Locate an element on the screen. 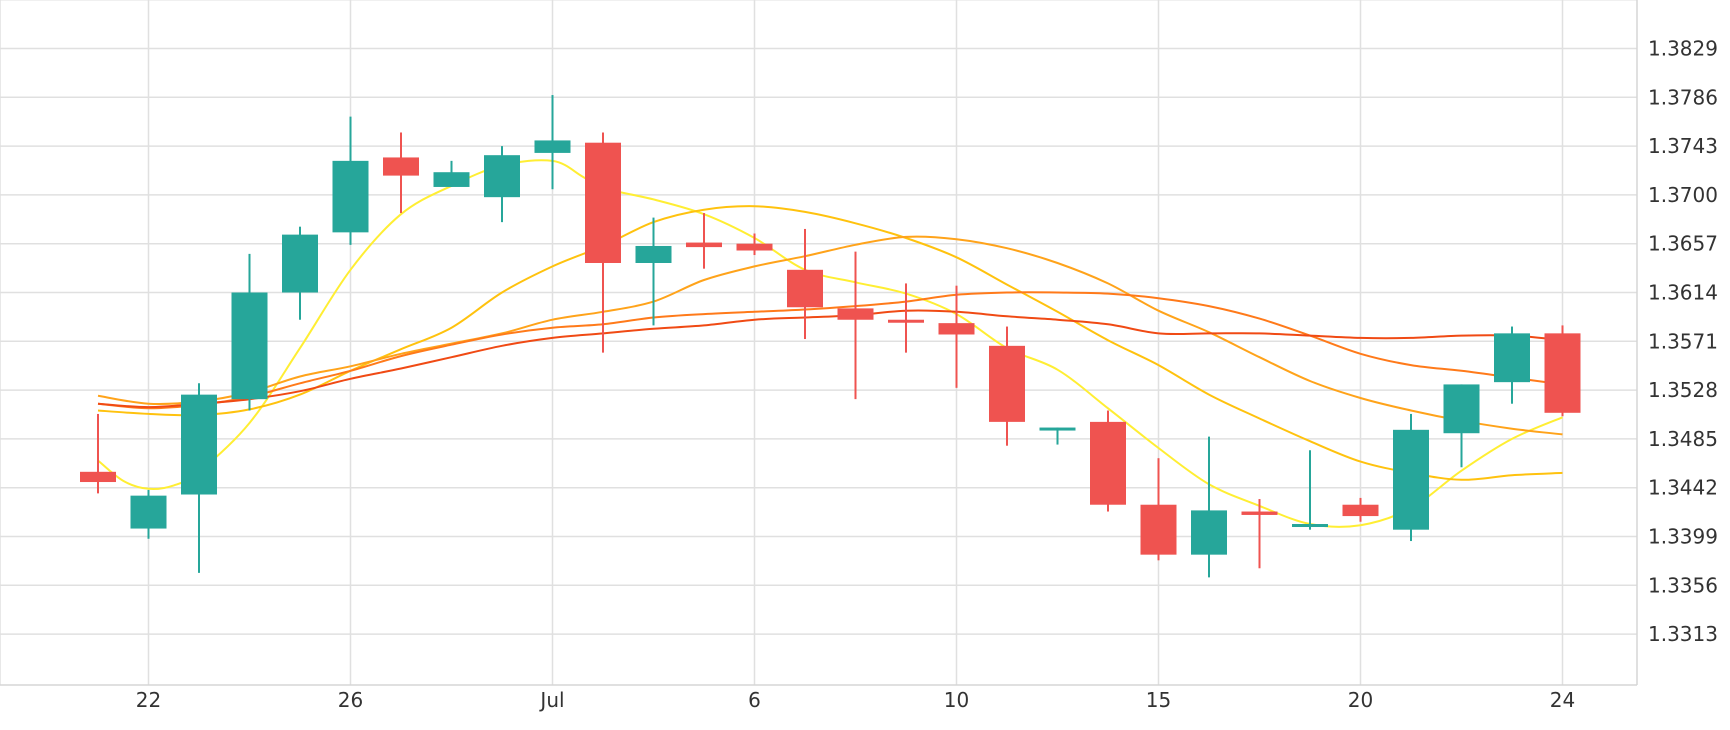 The height and width of the screenshot is (730, 1730). y-tick-label: 1.3571 is located at coordinates (1683, 341).